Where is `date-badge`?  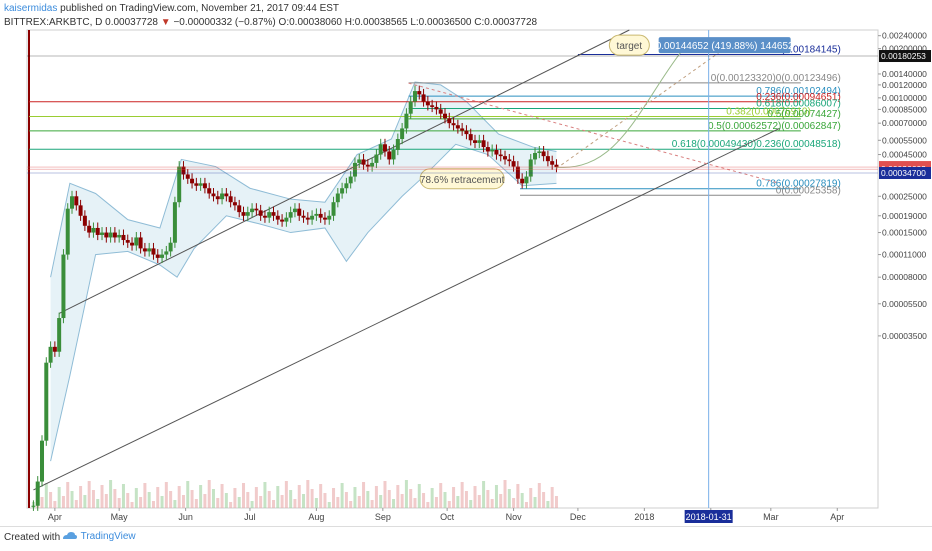
date-badge is located at coordinates (708, 516).